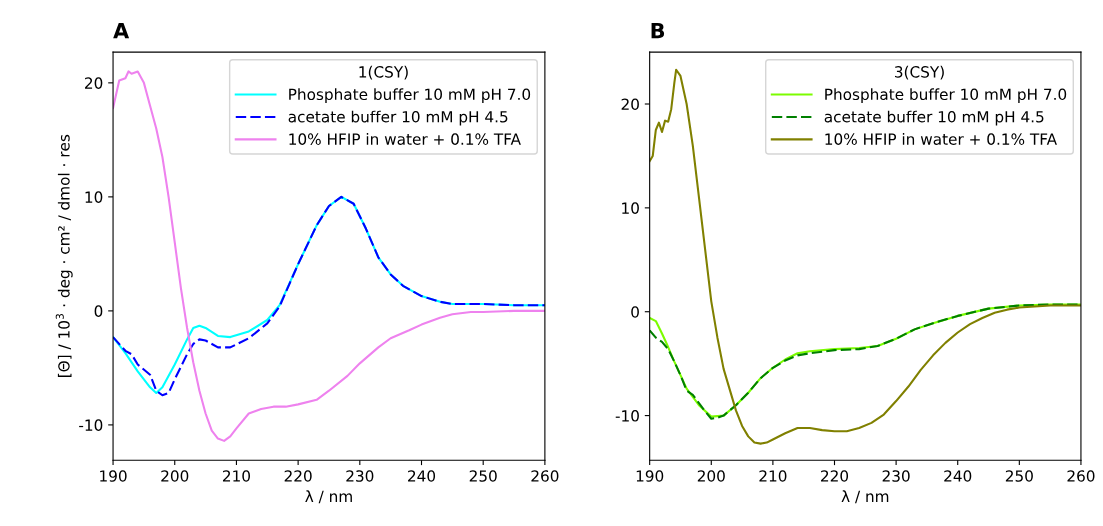  What do you see at coordinates (383, 72) in the screenshot?
I see `legend-title: 1(CSY)` at bounding box center [383, 72].